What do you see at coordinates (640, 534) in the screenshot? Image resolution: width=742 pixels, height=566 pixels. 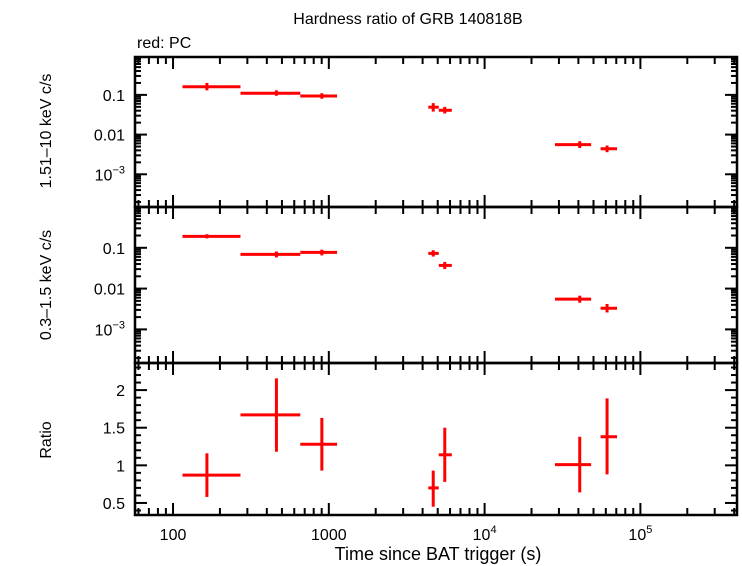 I see `x-tick-label: 10⁵` at bounding box center [640, 534].